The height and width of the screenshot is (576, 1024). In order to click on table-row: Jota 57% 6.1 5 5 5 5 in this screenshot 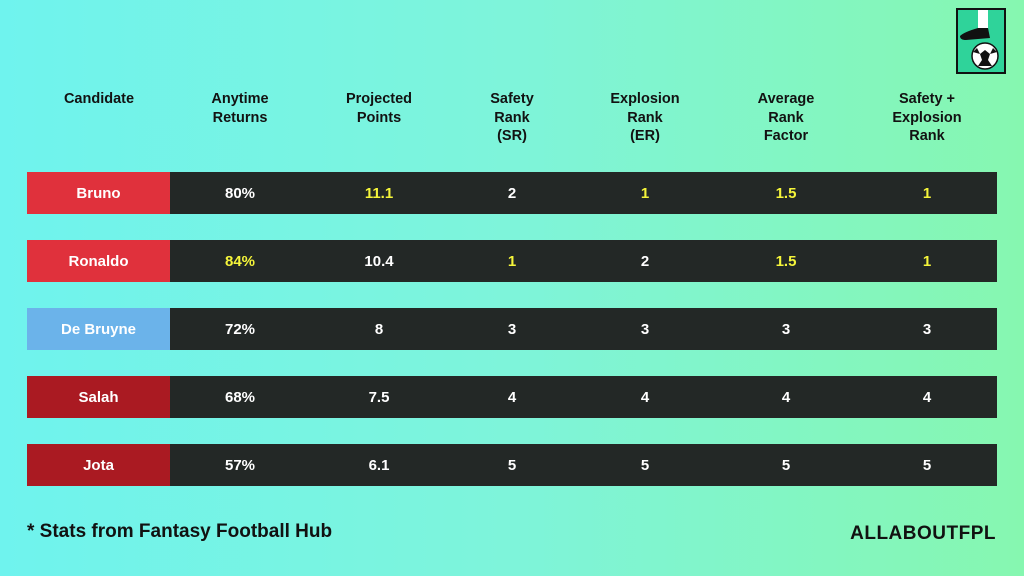, I will do `click(512, 465)`.